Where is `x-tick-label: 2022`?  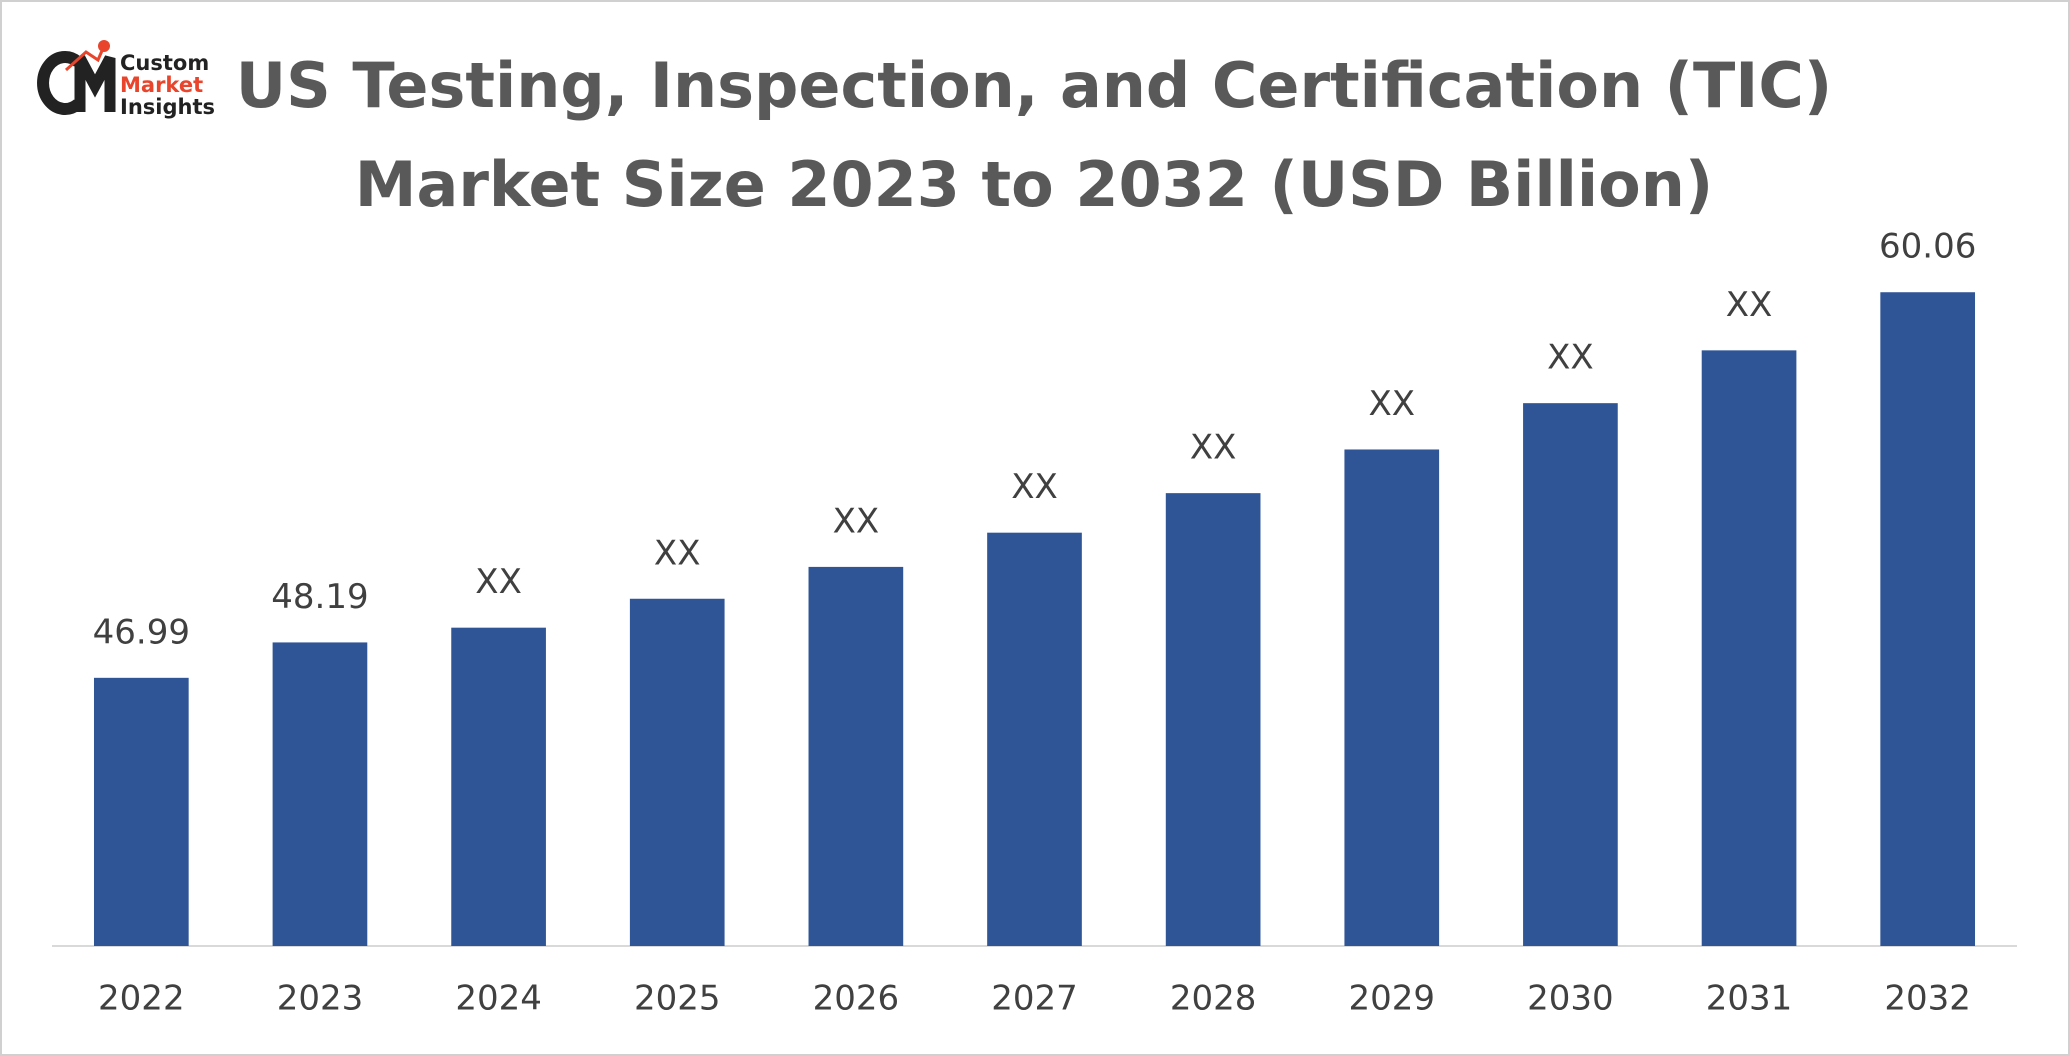 x-tick-label: 2022 is located at coordinates (141, 999).